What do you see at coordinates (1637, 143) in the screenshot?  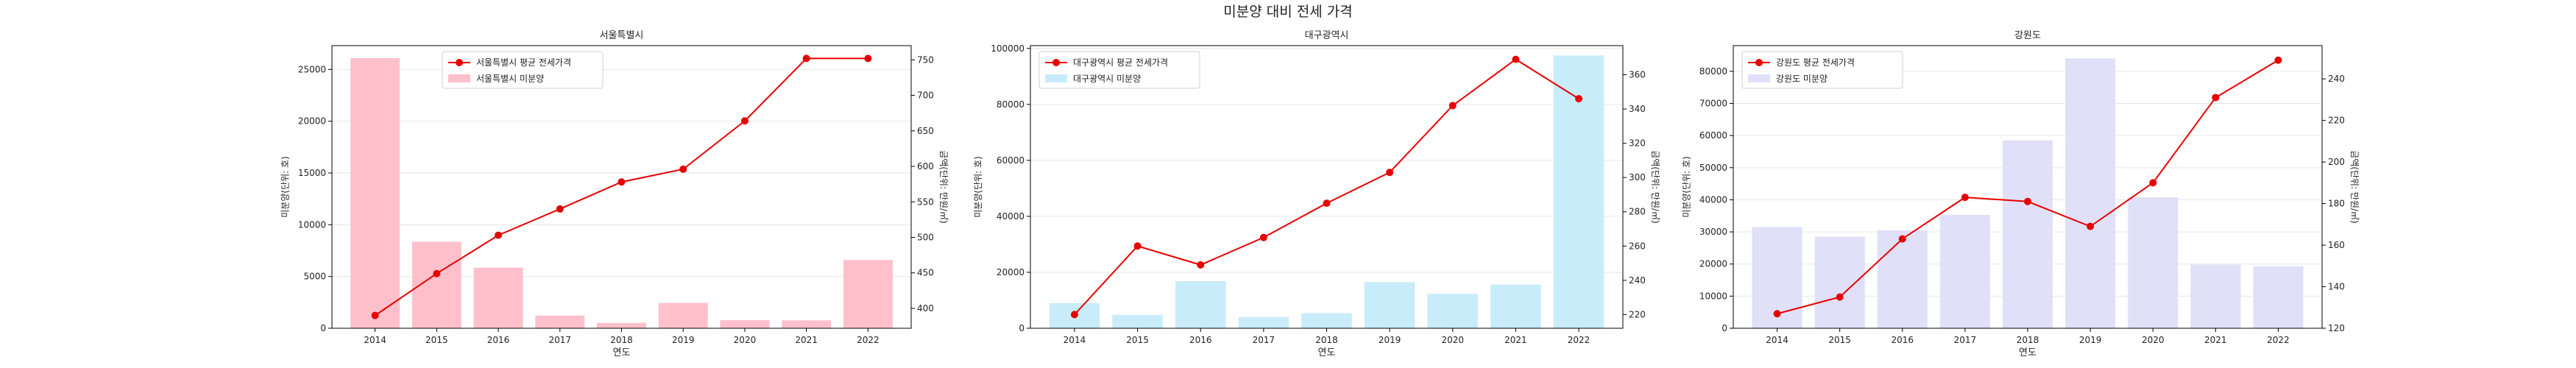 I see `y-right-tick-label: 320` at bounding box center [1637, 143].